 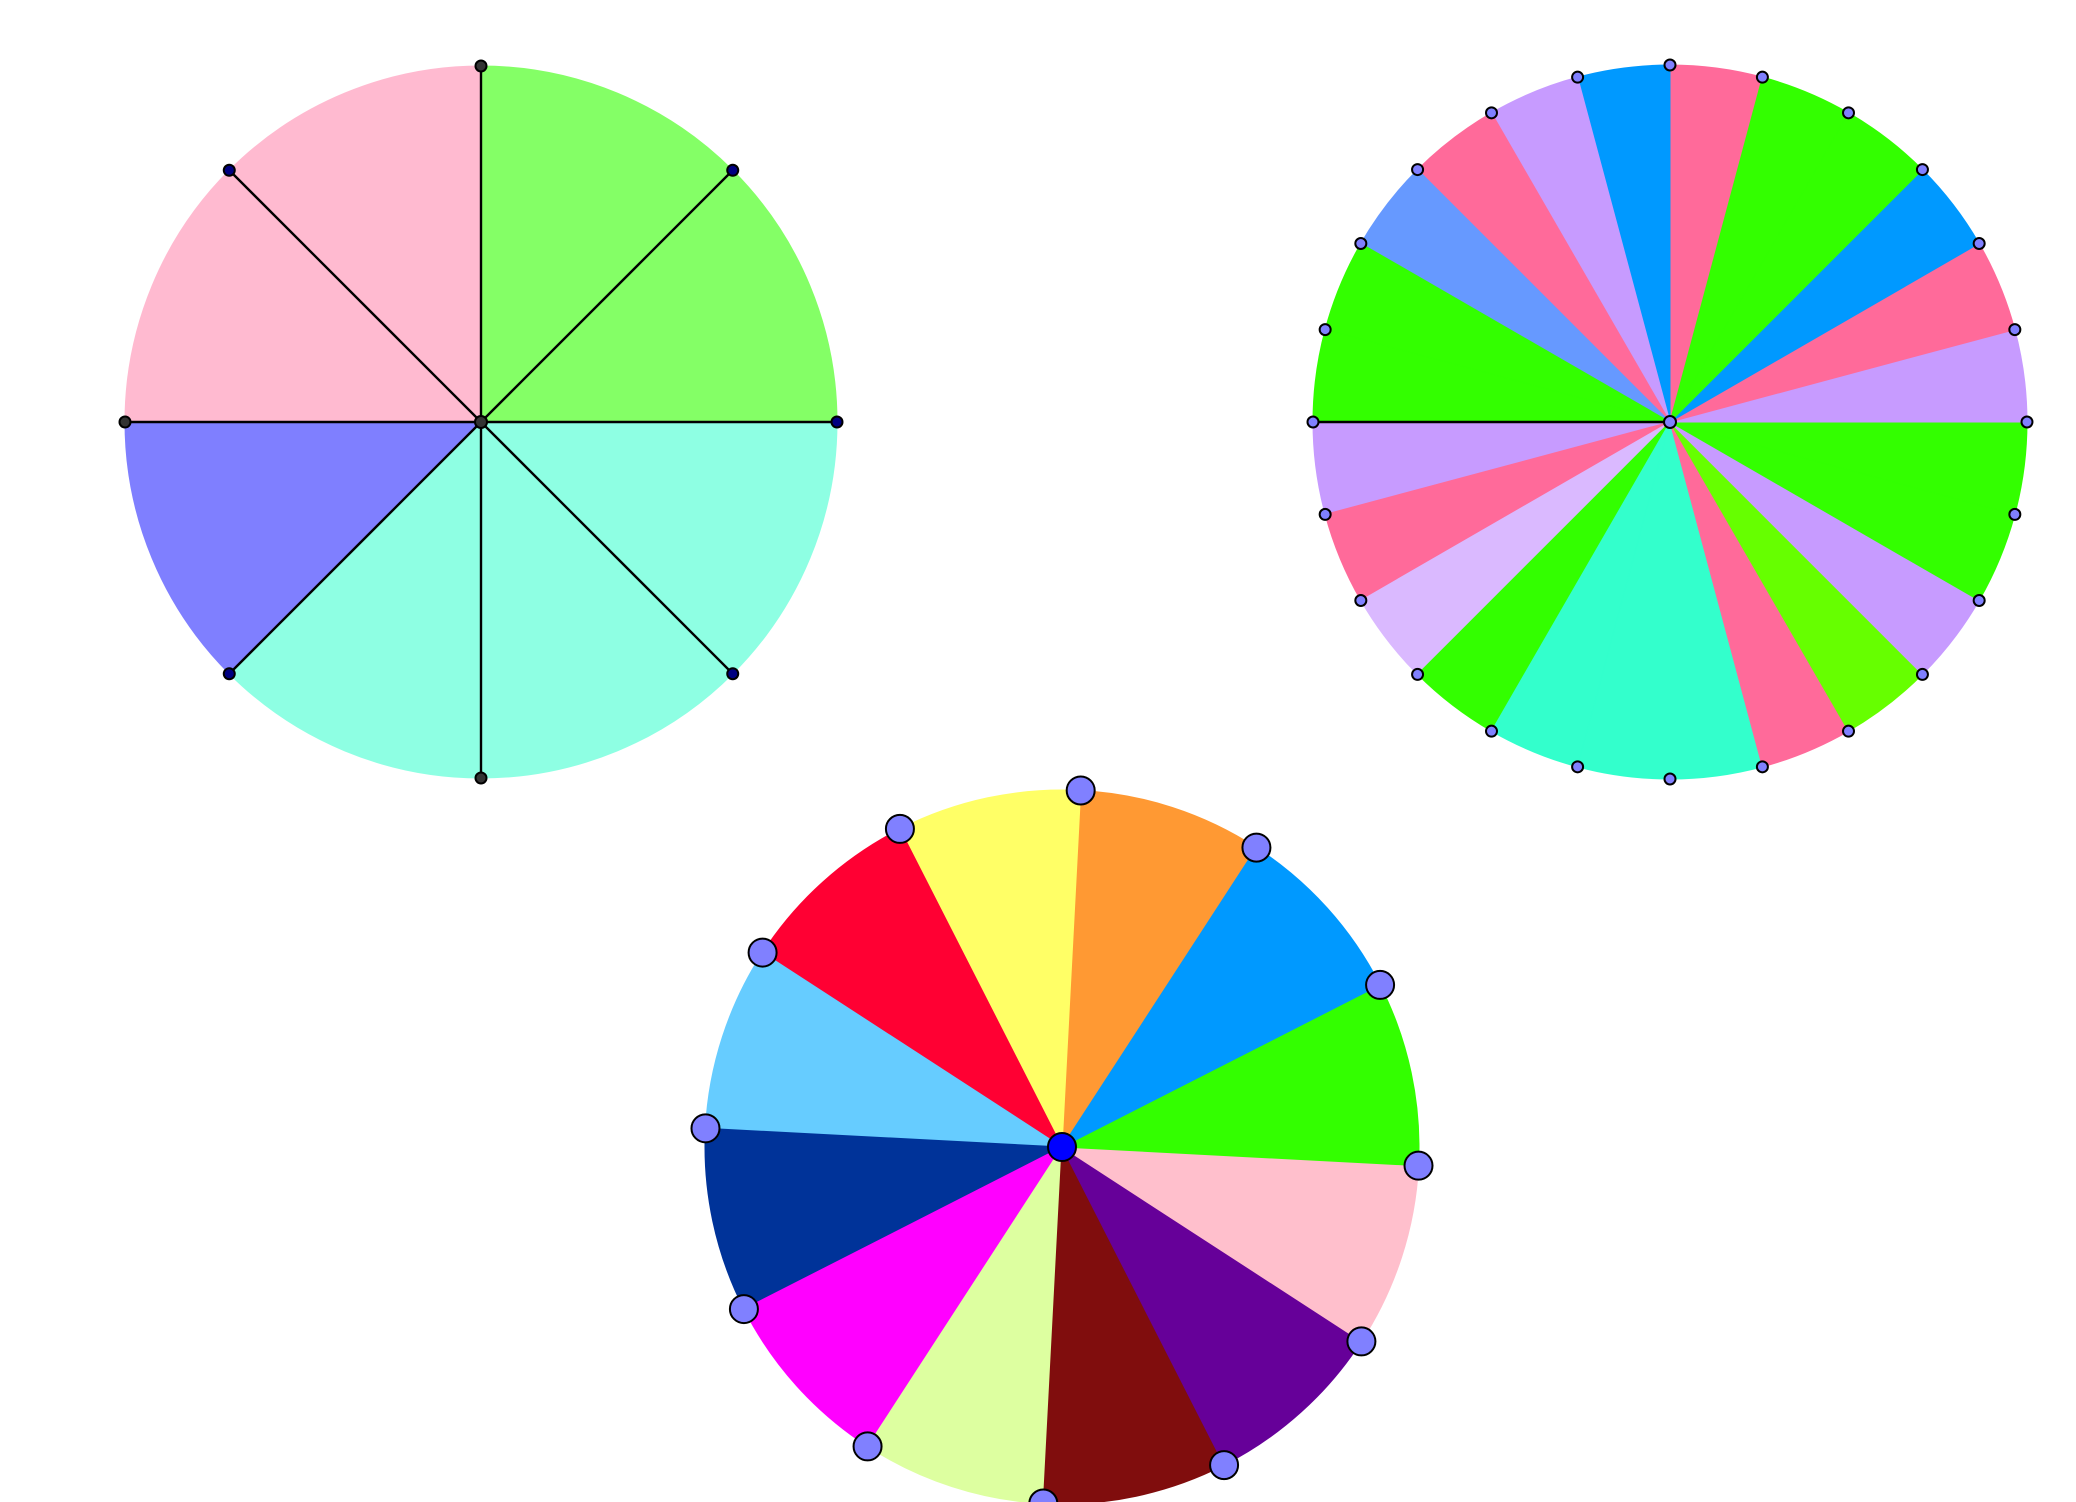 I want to click on wheel-12-center-point, so click(x=1062, y=1147).